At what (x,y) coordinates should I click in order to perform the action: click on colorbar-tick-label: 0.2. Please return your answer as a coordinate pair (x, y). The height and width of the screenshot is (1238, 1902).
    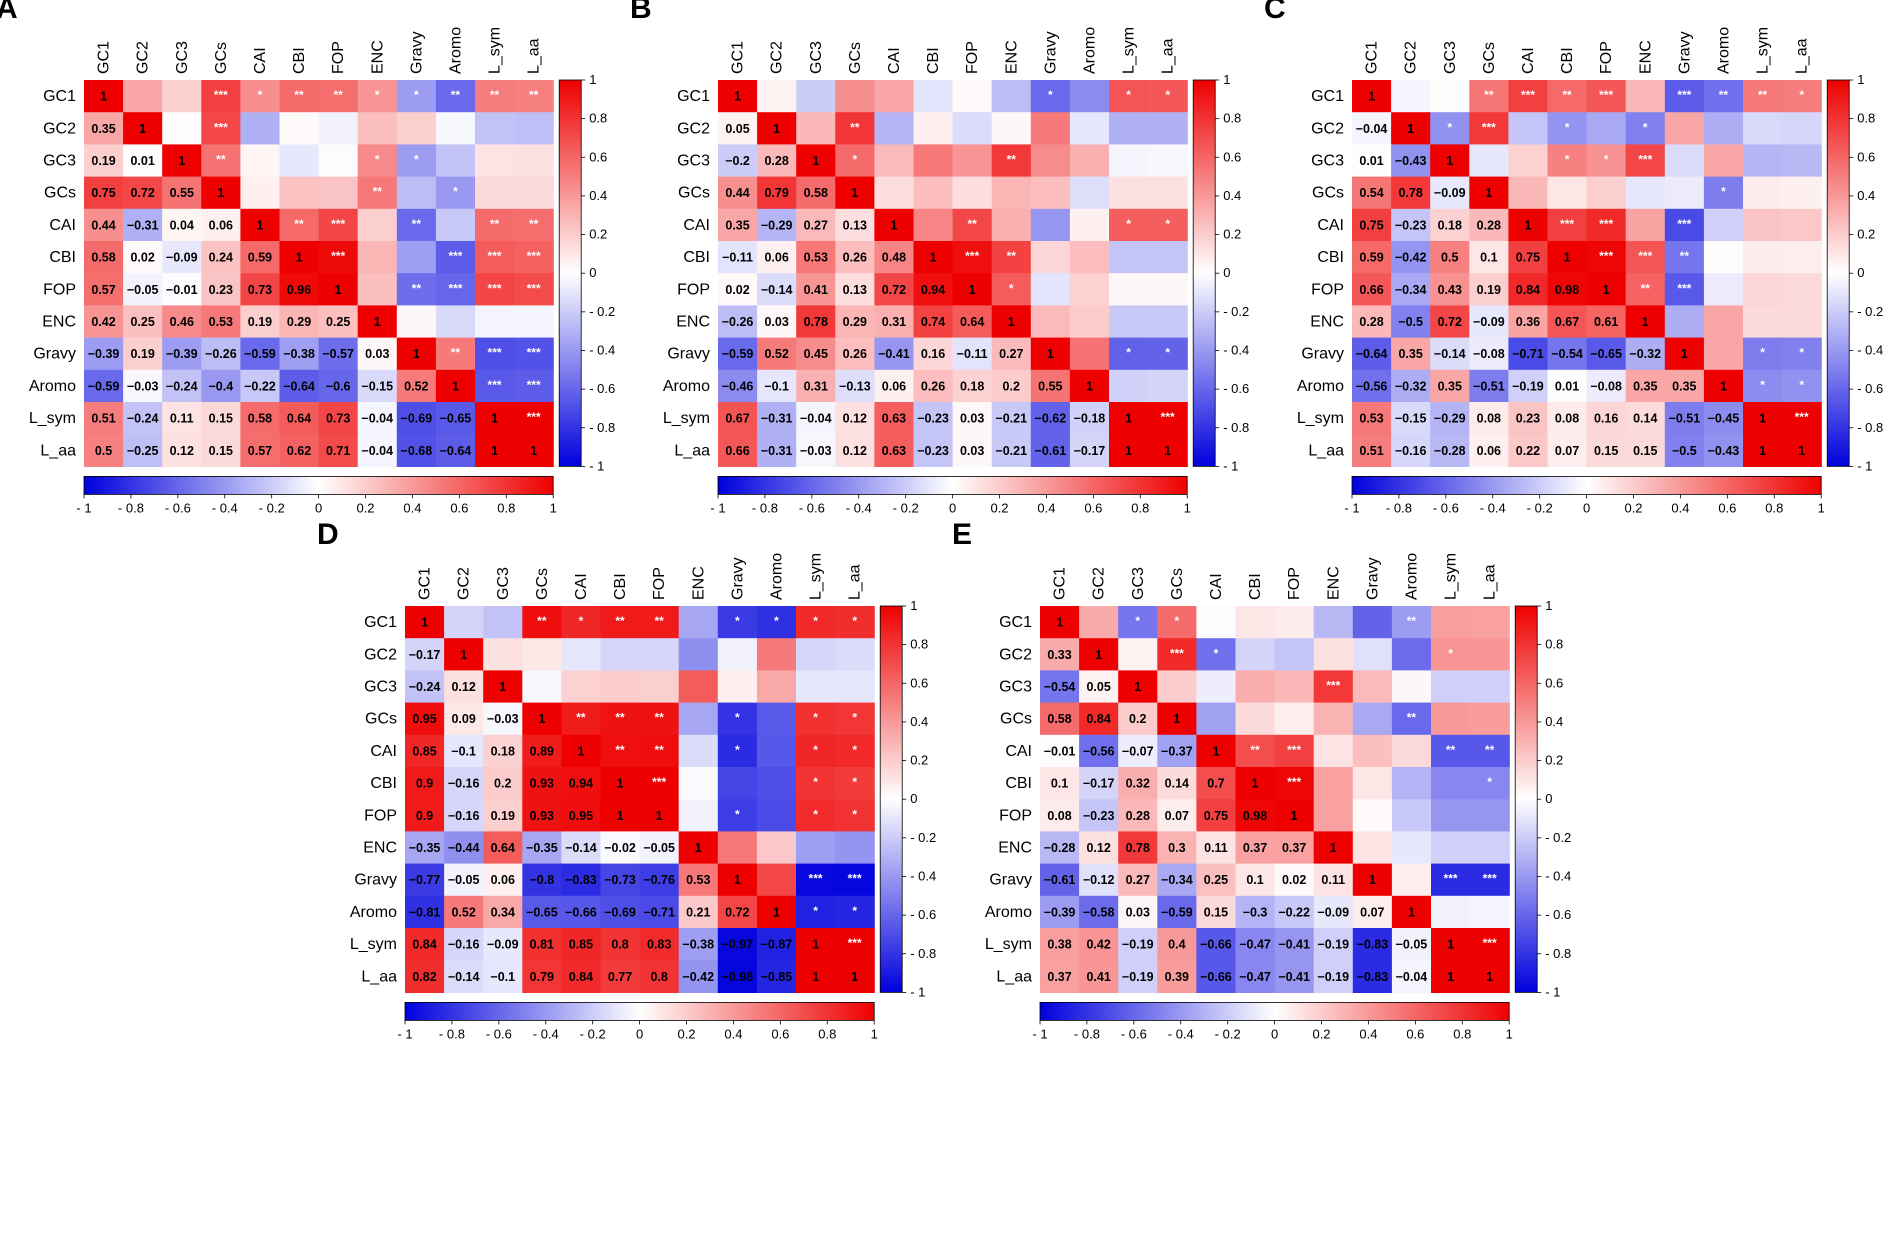
    Looking at the image, I should click on (1321, 1033).